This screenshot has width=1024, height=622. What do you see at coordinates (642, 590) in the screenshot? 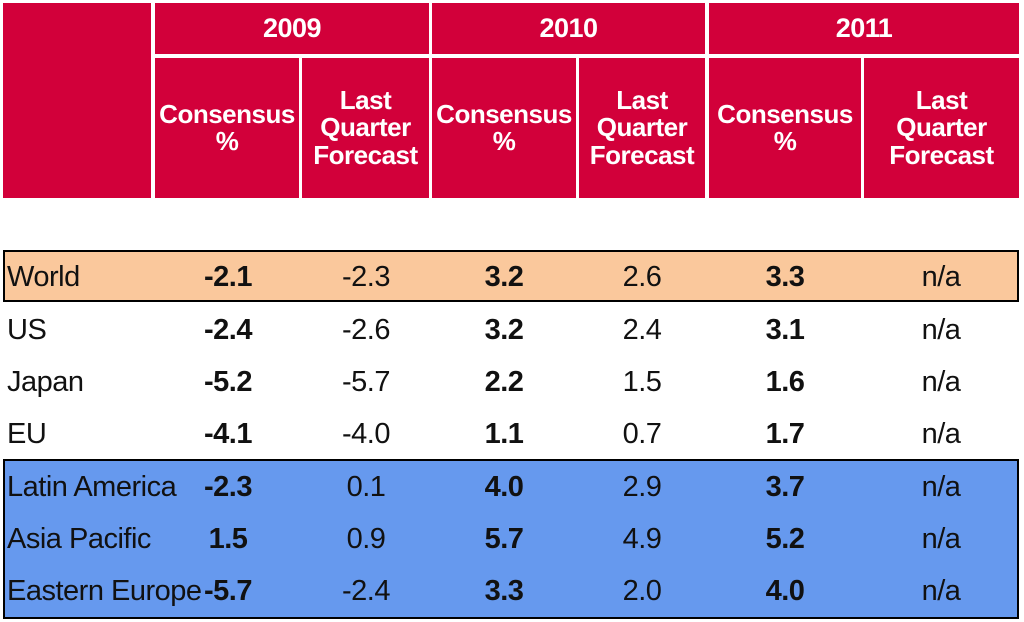
I see `table-cell: 2.0` at bounding box center [642, 590].